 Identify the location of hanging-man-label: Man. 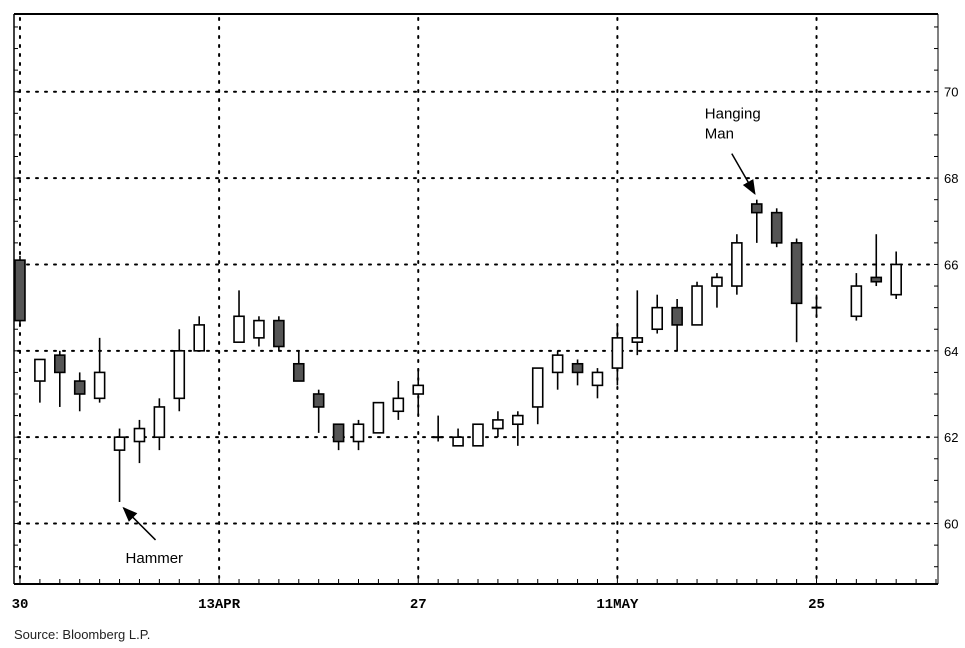
(719, 134).